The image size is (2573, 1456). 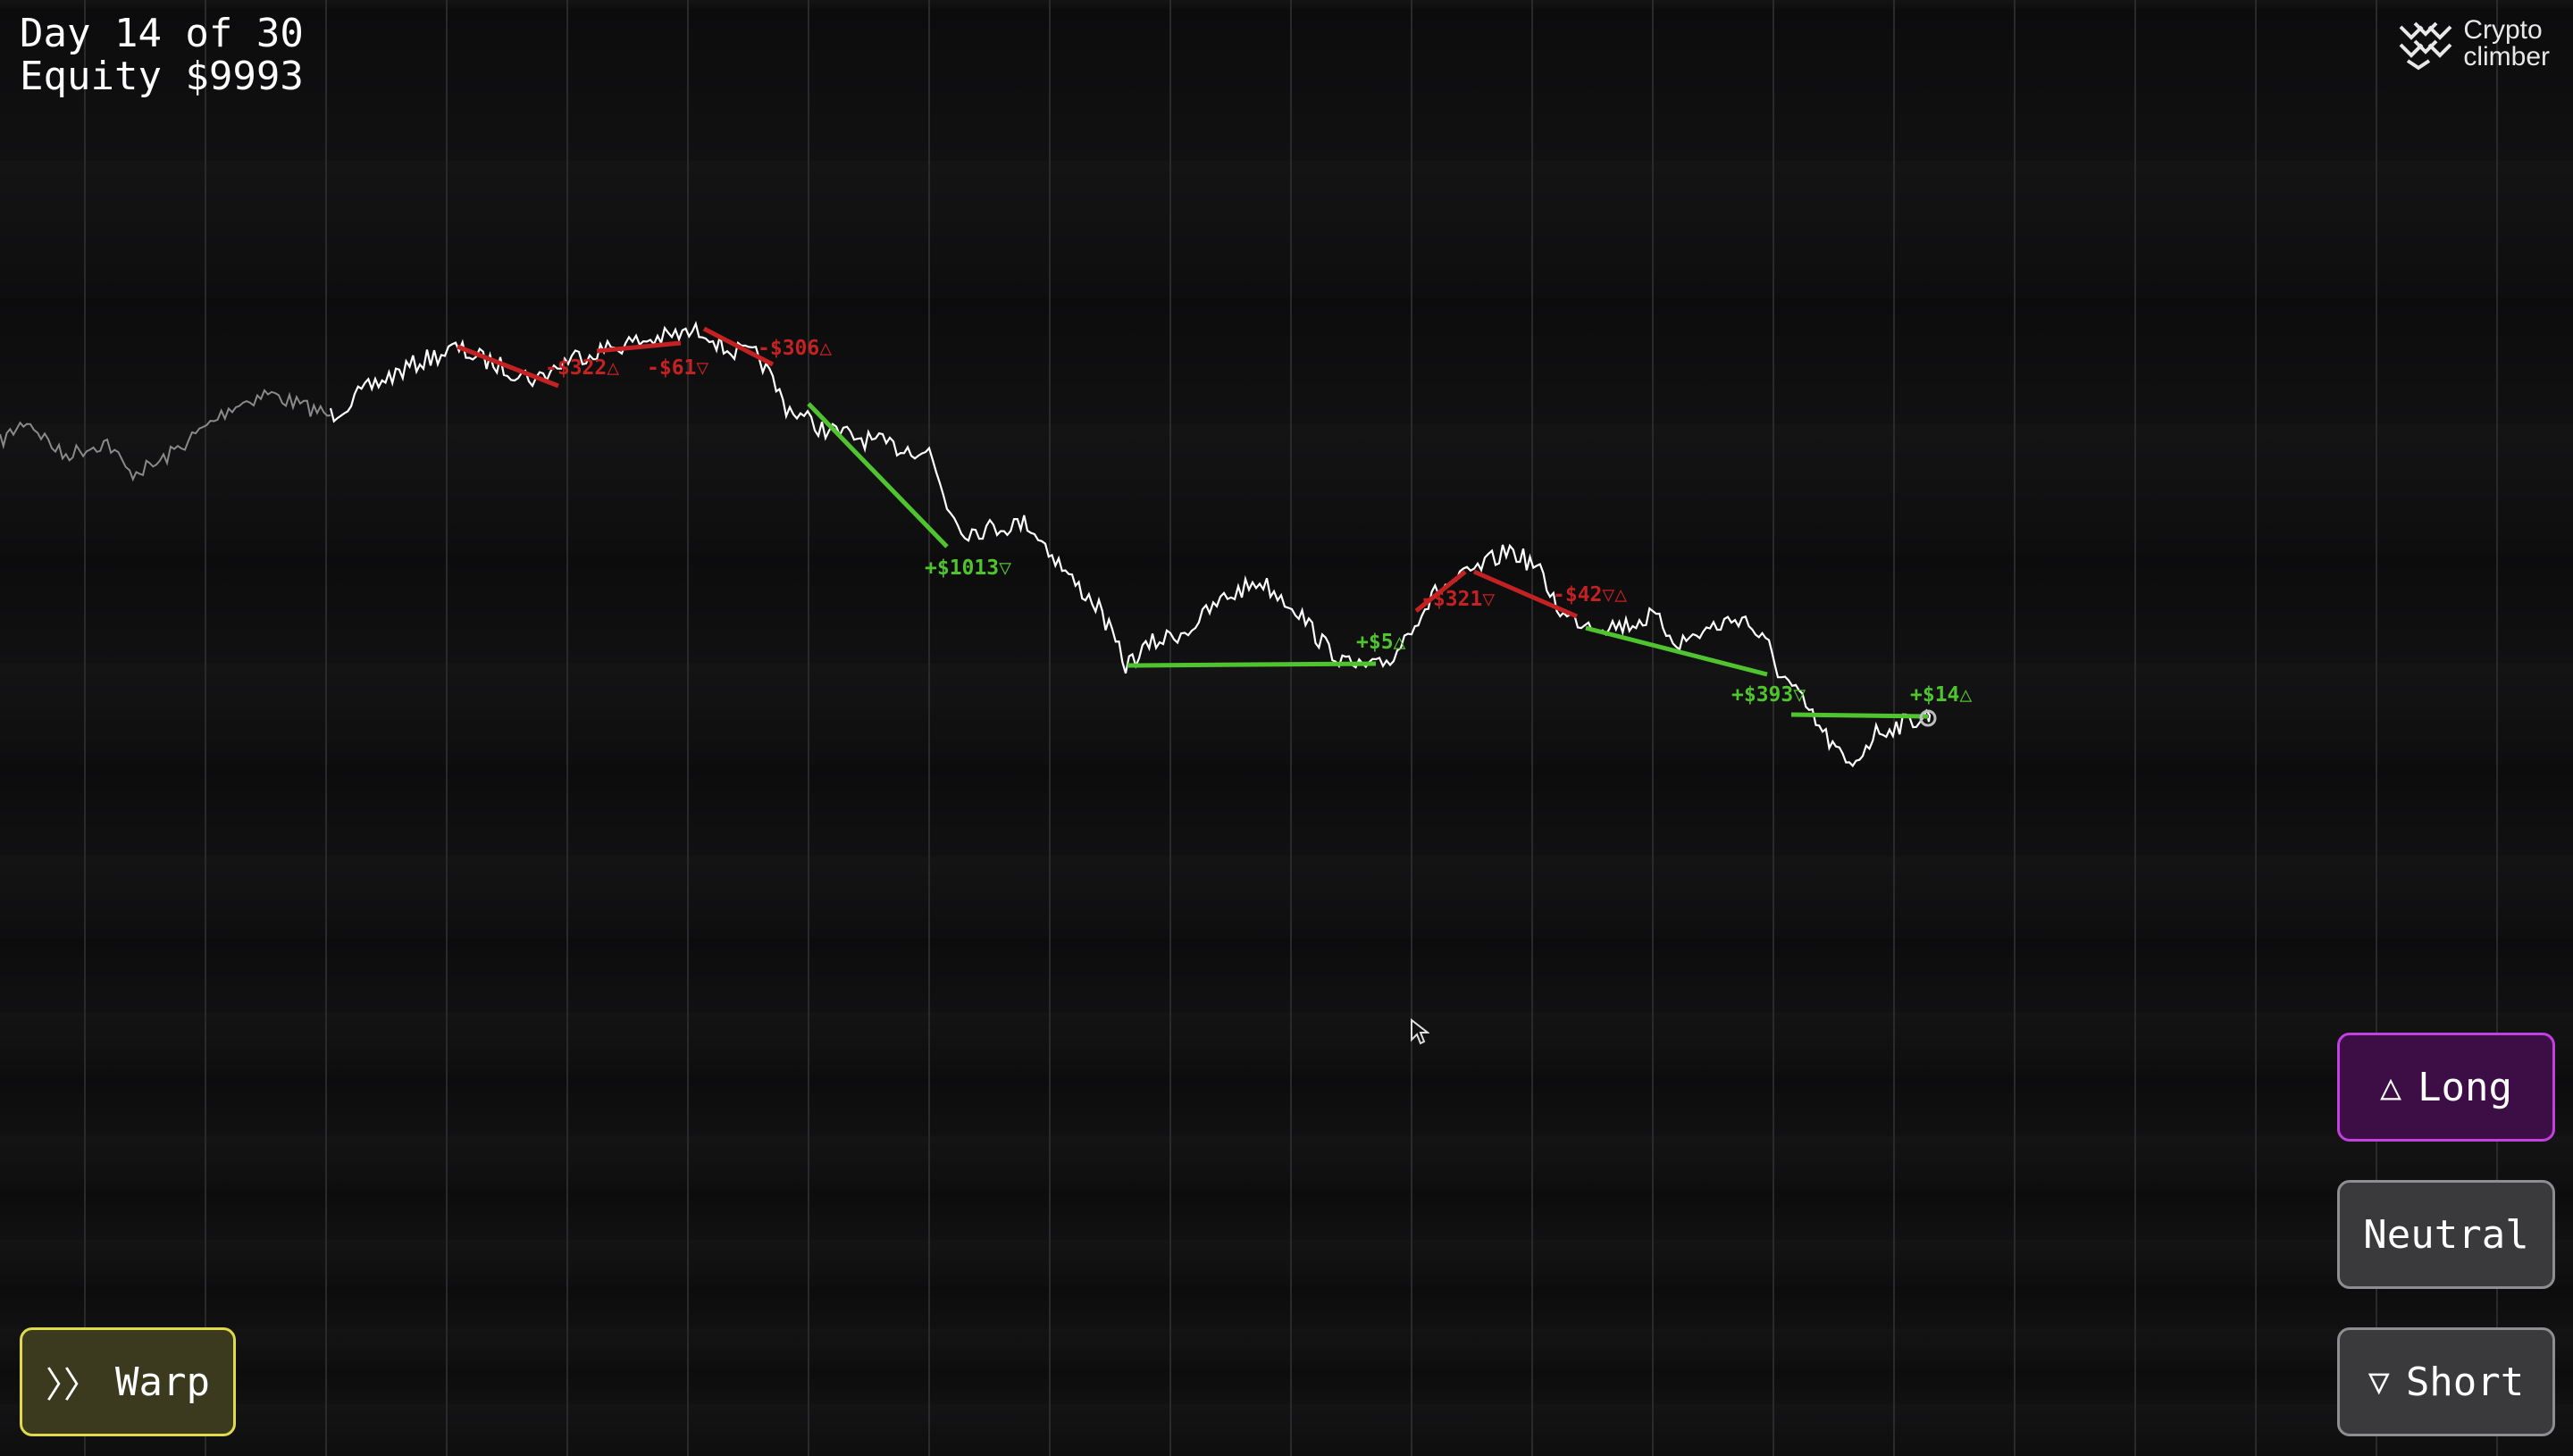 I want to click on trade-label: -$61▽, so click(x=677, y=368).